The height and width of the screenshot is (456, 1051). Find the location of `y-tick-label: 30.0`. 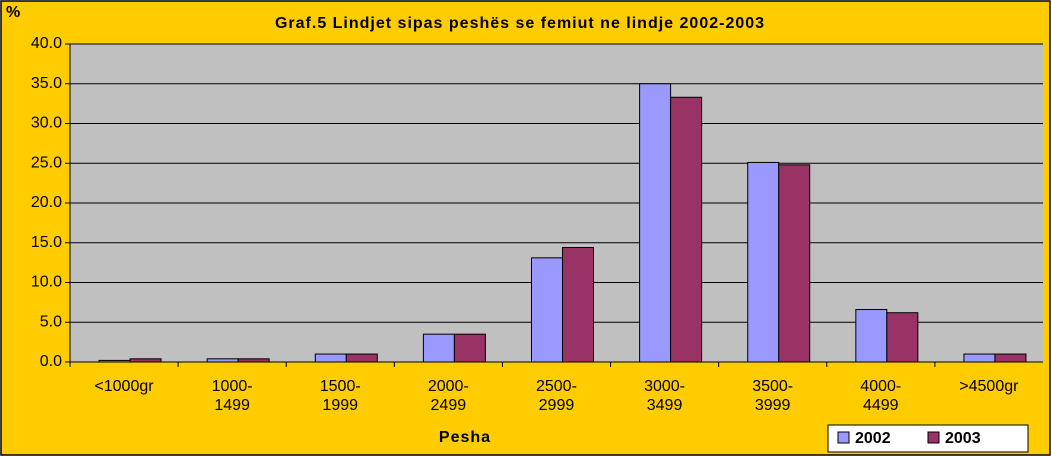

y-tick-label: 30.0 is located at coordinates (46, 123).